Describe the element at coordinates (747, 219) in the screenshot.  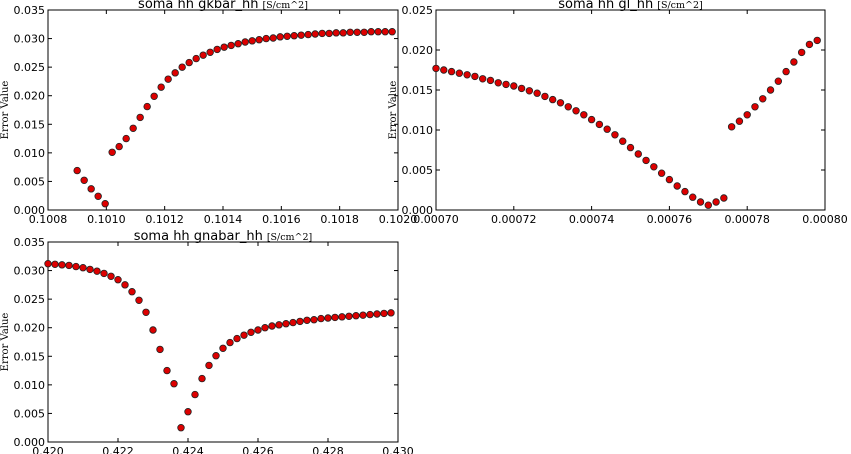
I see `x-tick-label: 0.00078` at that location.